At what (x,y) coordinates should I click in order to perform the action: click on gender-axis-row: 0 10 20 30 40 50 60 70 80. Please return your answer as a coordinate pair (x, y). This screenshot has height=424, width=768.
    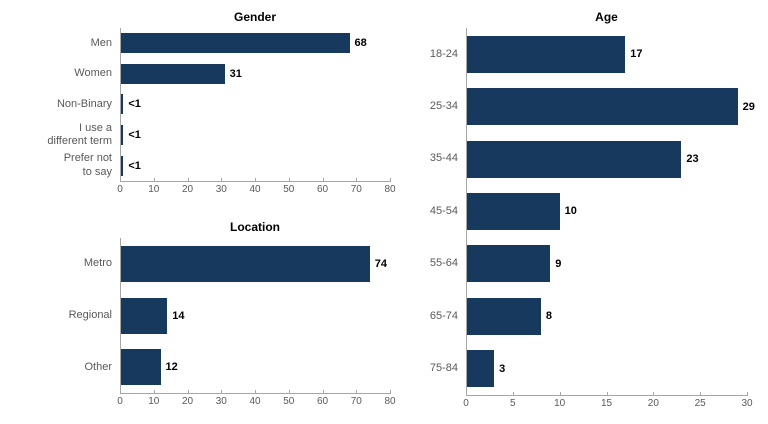
    Looking at the image, I should click on (202, 188).